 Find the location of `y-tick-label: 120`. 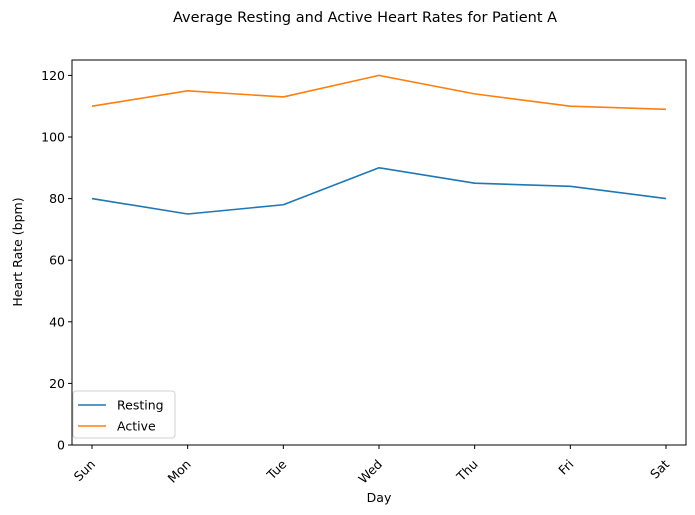

y-tick-label: 120 is located at coordinates (53, 75).